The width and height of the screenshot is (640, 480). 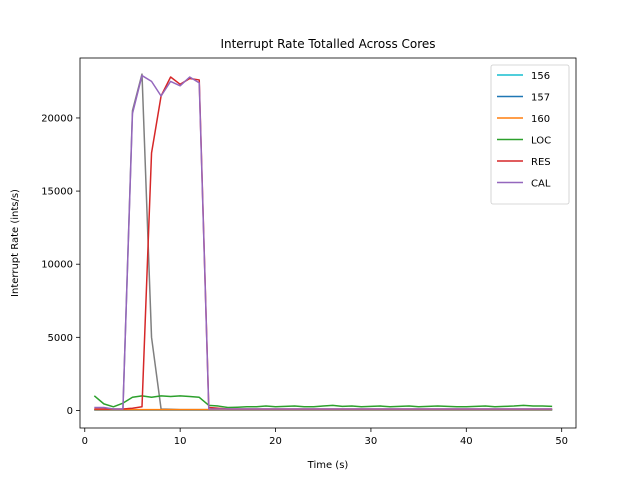 I want to click on y-tick-label: 5000, so click(x=60, y=338).